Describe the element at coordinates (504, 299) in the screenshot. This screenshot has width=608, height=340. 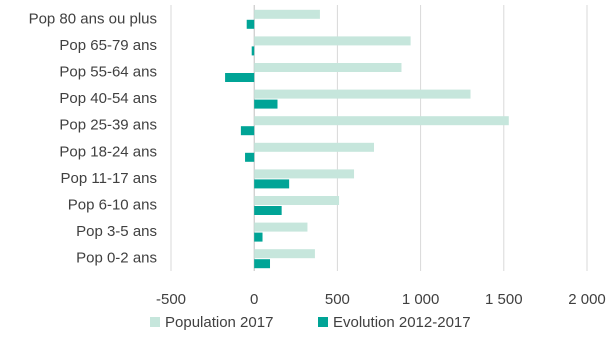
I see `x-tick-label: 1 500` at that location.